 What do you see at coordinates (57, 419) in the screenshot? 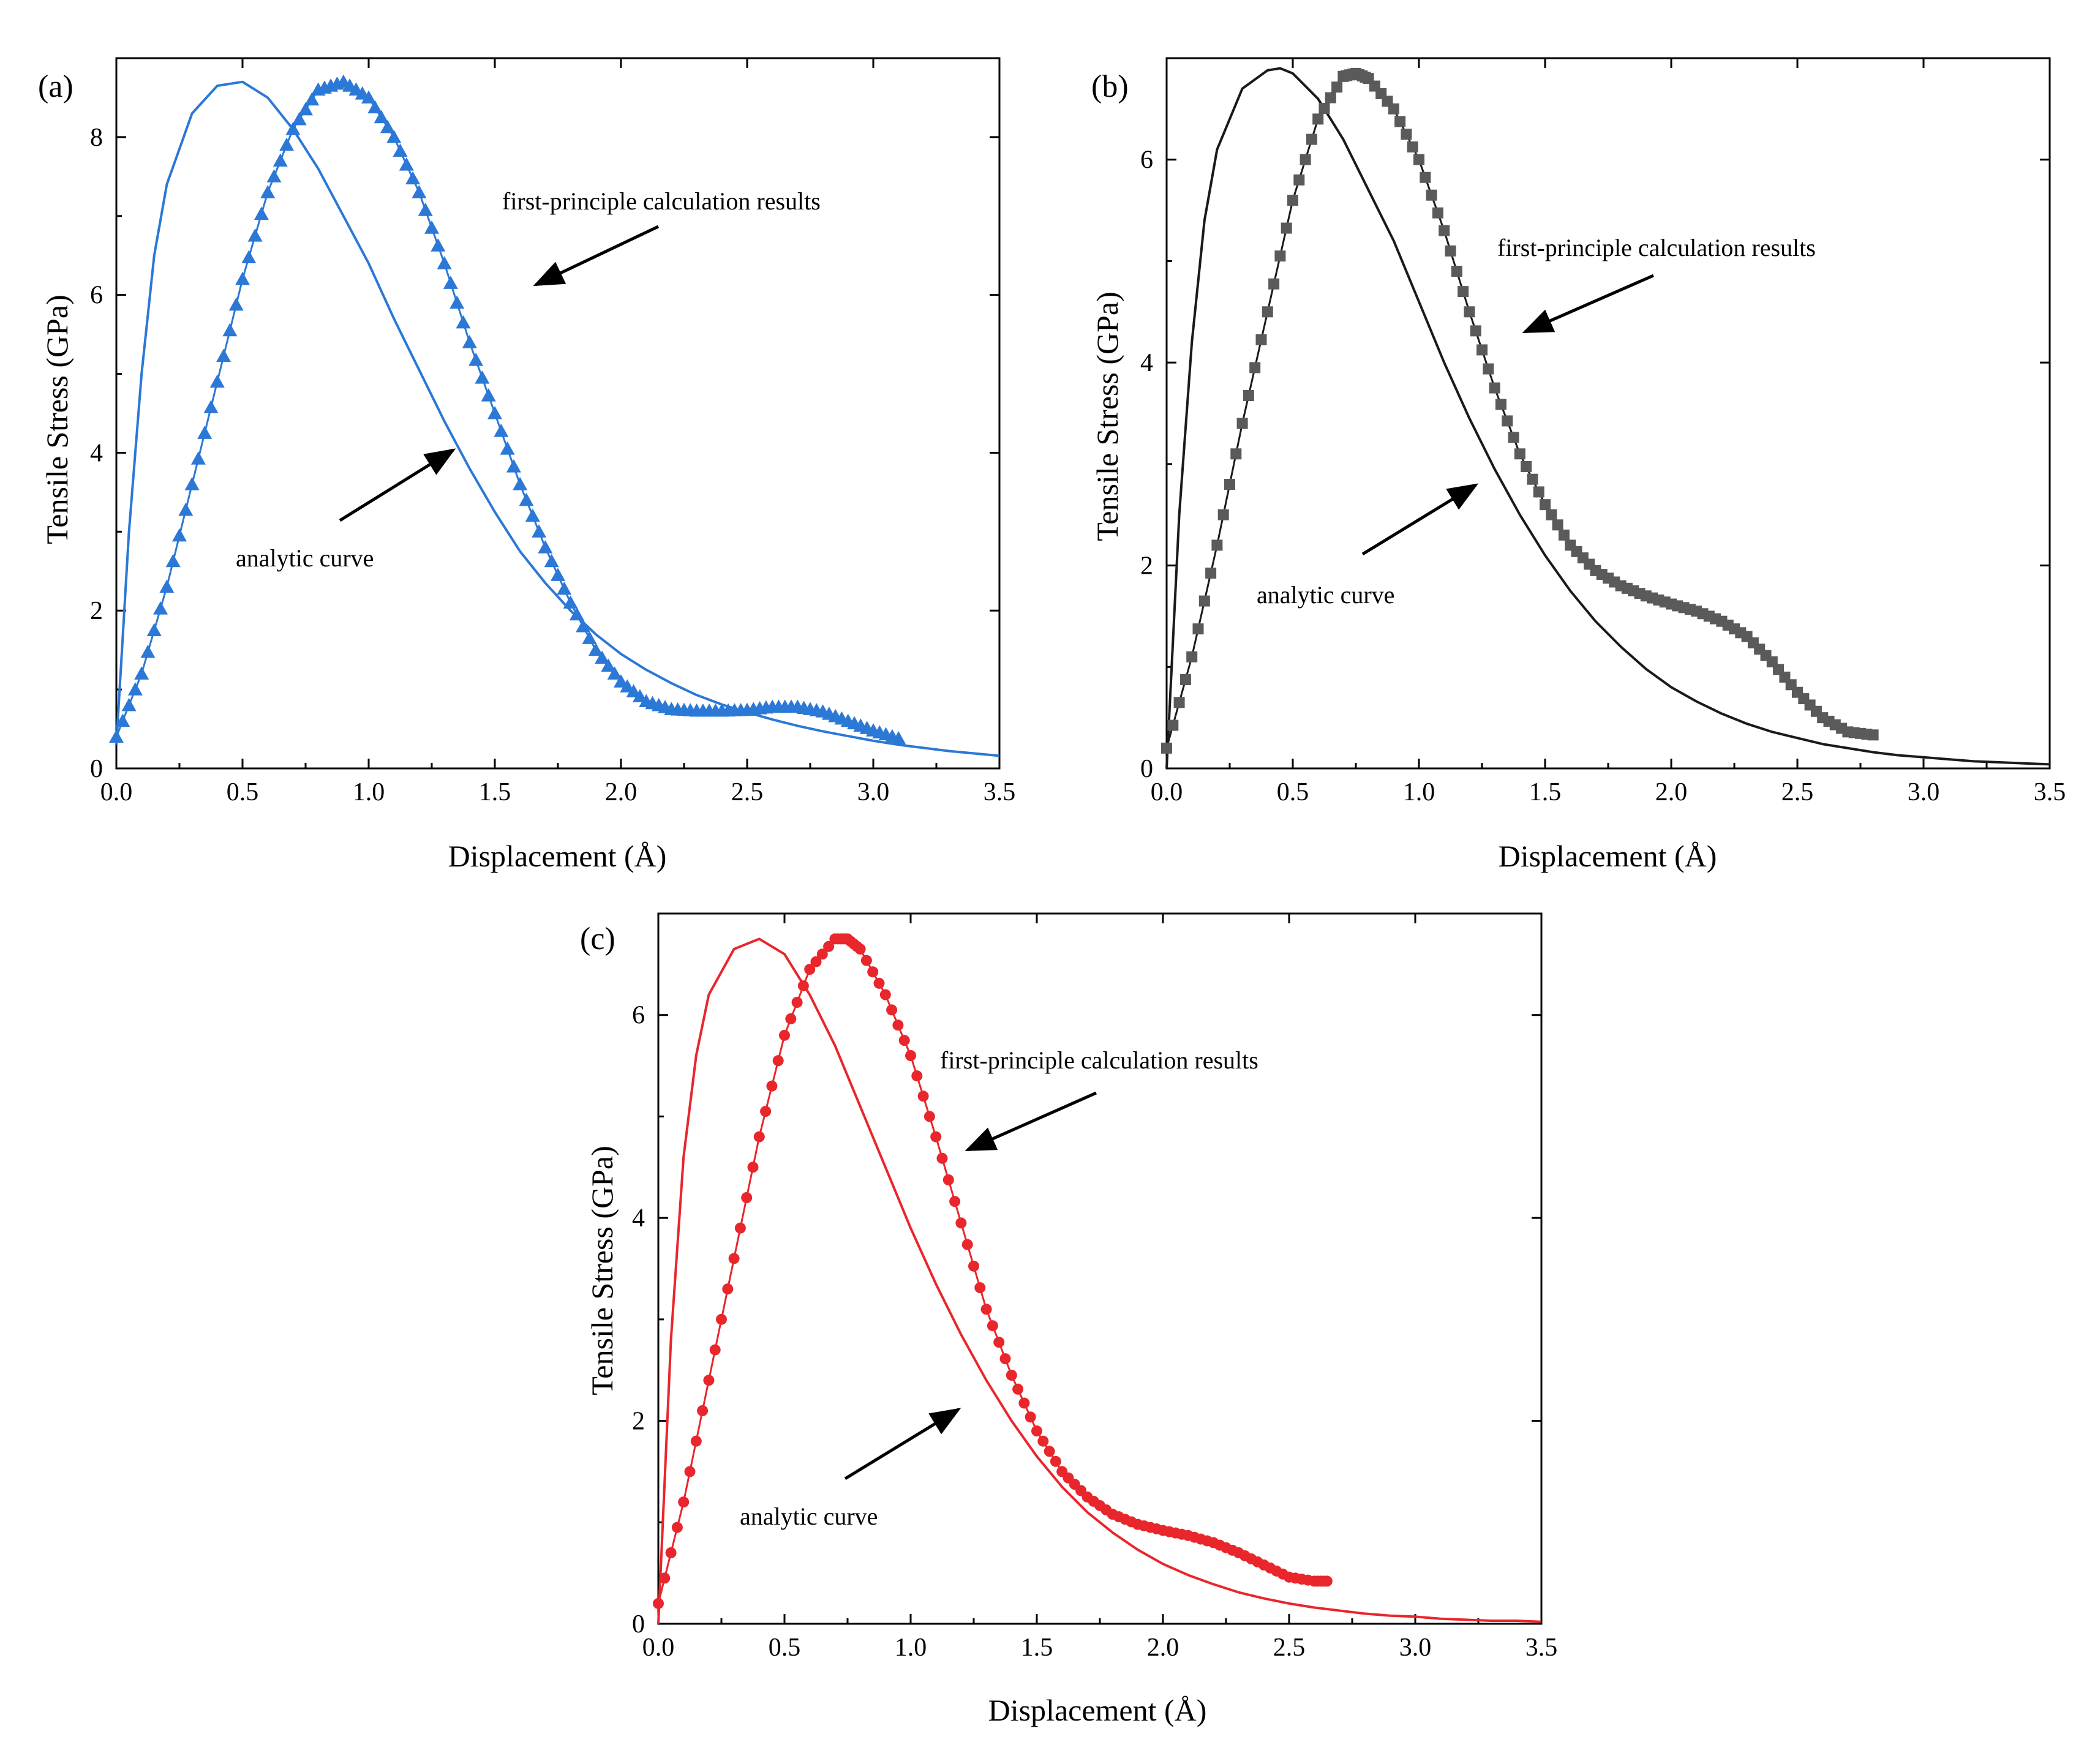
I see `y-axis-title: Tensile Stress (GPa)` at bounding box center [57, 419].